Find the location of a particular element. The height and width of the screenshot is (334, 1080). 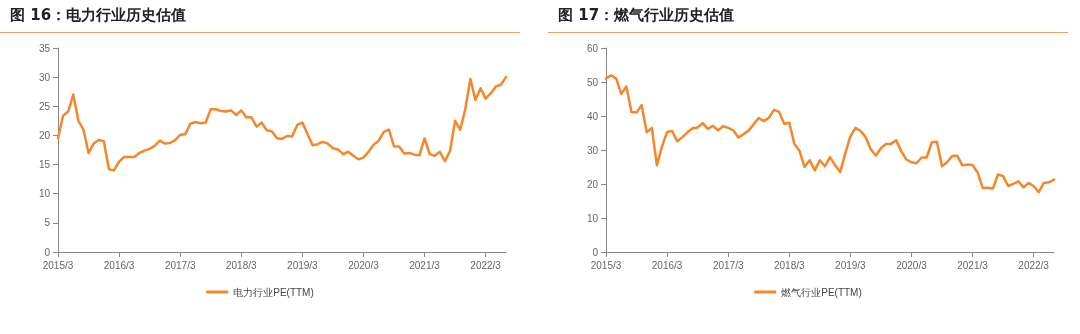

legend-label: 燃气行业PE(TTM) is located at coordinates (821, 292).